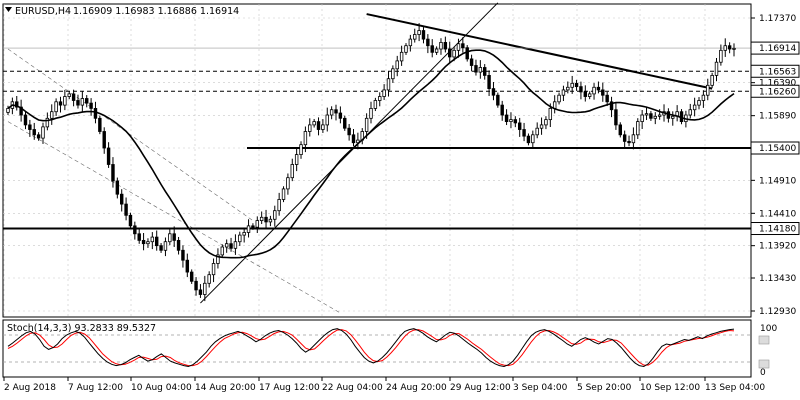 The width and height of the screenshot is (800, 400). What do you see at coordinates (670, 388) in the screenshot?
I see `time-tick-label: 10 Sep 12:00` at bounding box center [670, 388].